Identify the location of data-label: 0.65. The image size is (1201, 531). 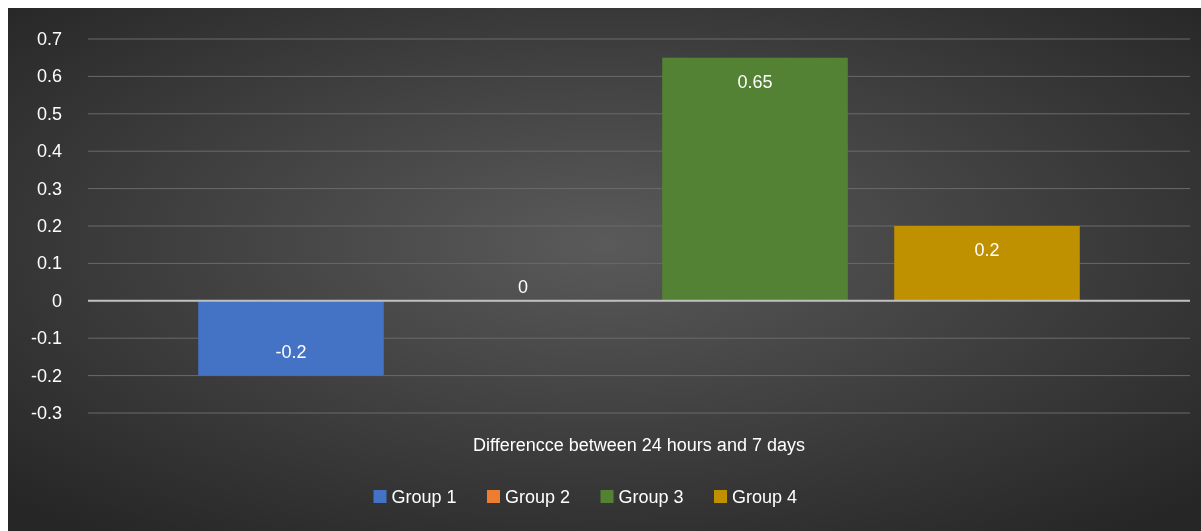
(755, 81).